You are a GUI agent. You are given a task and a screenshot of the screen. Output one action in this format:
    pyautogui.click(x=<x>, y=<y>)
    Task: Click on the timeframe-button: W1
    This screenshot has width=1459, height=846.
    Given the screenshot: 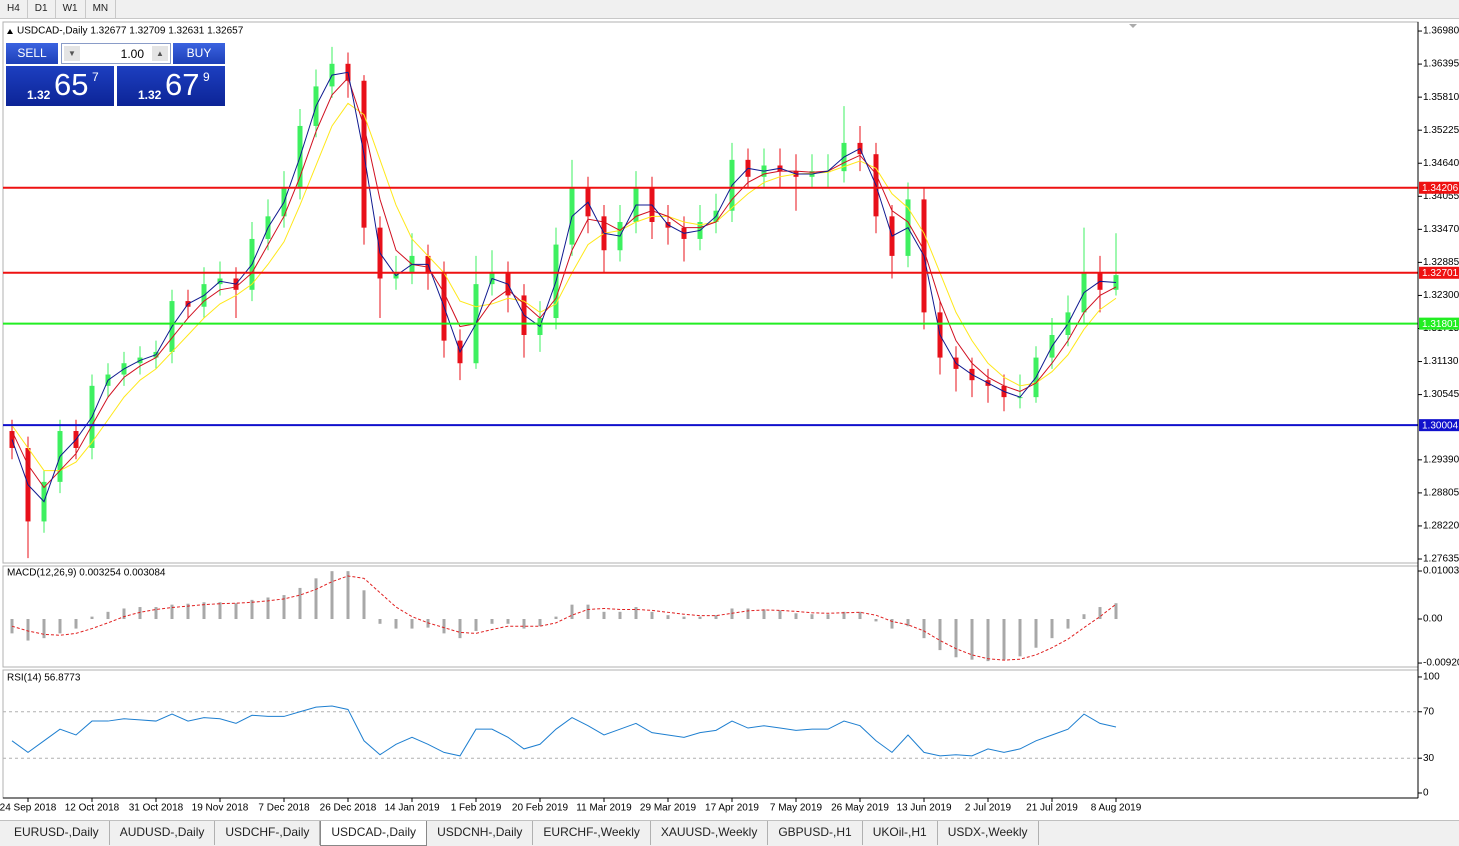 What is the action you would take?
    pyautogui.click(x=71, y=9)
    